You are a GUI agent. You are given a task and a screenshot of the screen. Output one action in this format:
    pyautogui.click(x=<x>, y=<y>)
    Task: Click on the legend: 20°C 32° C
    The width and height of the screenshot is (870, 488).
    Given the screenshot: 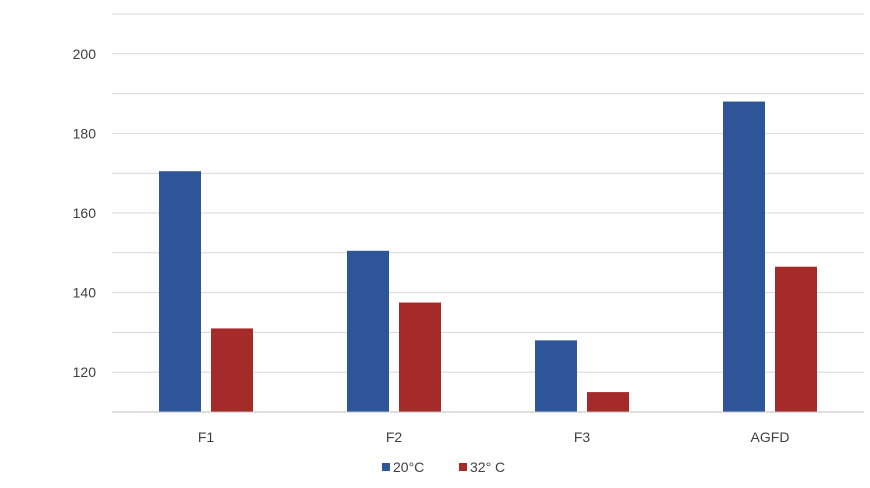 What is the action you would take?
    pyautogui.click(x=443, y=467)
    